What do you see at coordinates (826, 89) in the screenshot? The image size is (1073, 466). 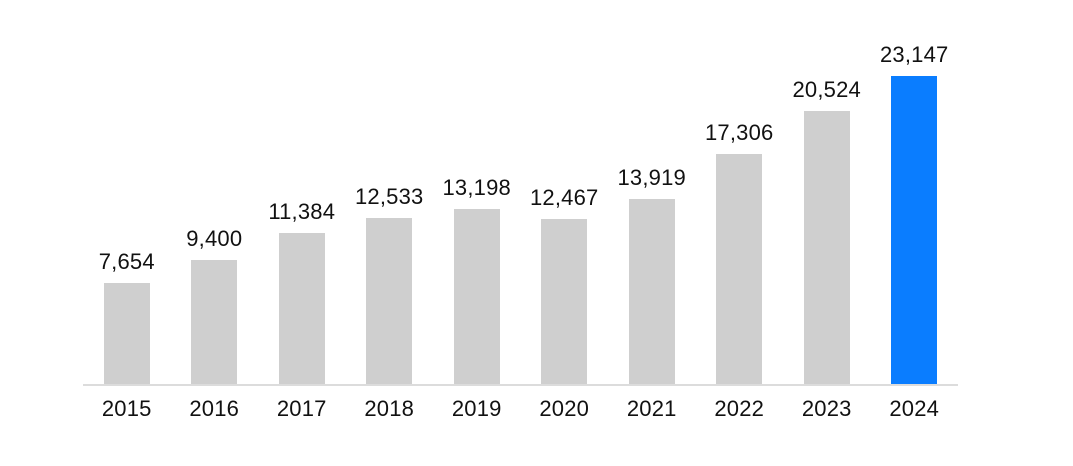 I see `bar-value-label: 20,524` at bounding box center [826, 89].